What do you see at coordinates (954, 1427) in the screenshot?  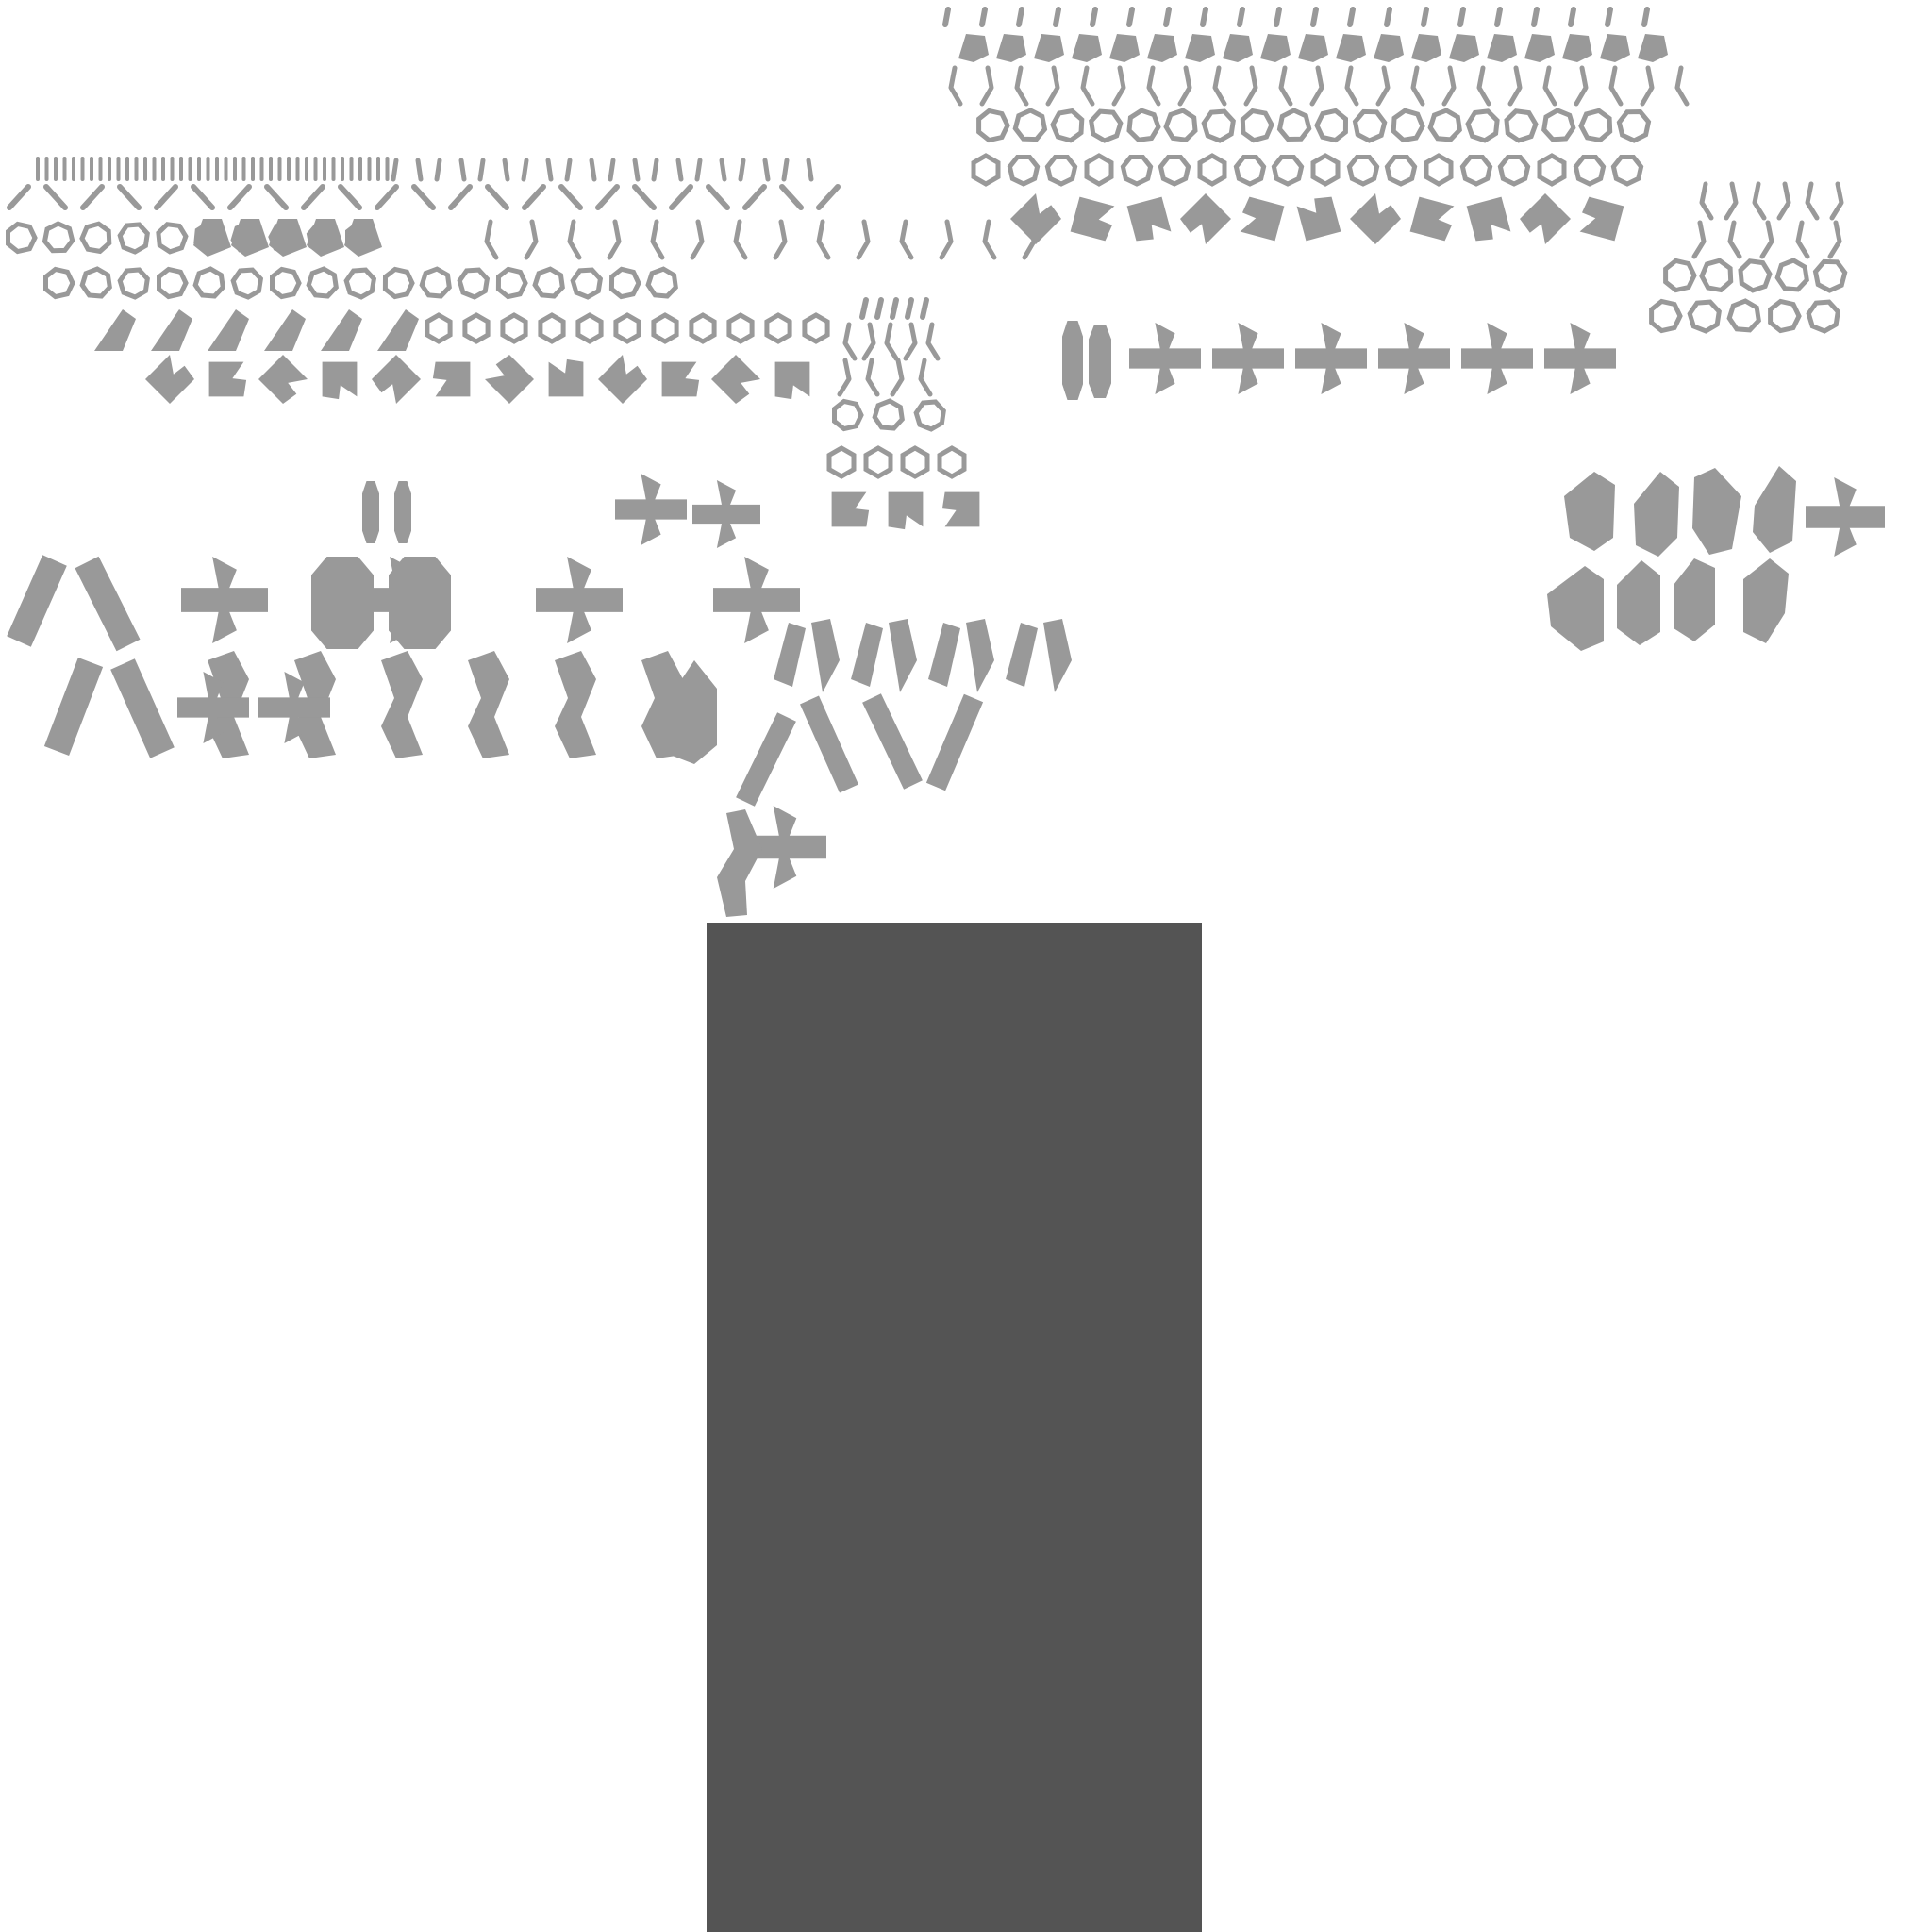 I see `dark-panel` at bounding box center [954, 1427].